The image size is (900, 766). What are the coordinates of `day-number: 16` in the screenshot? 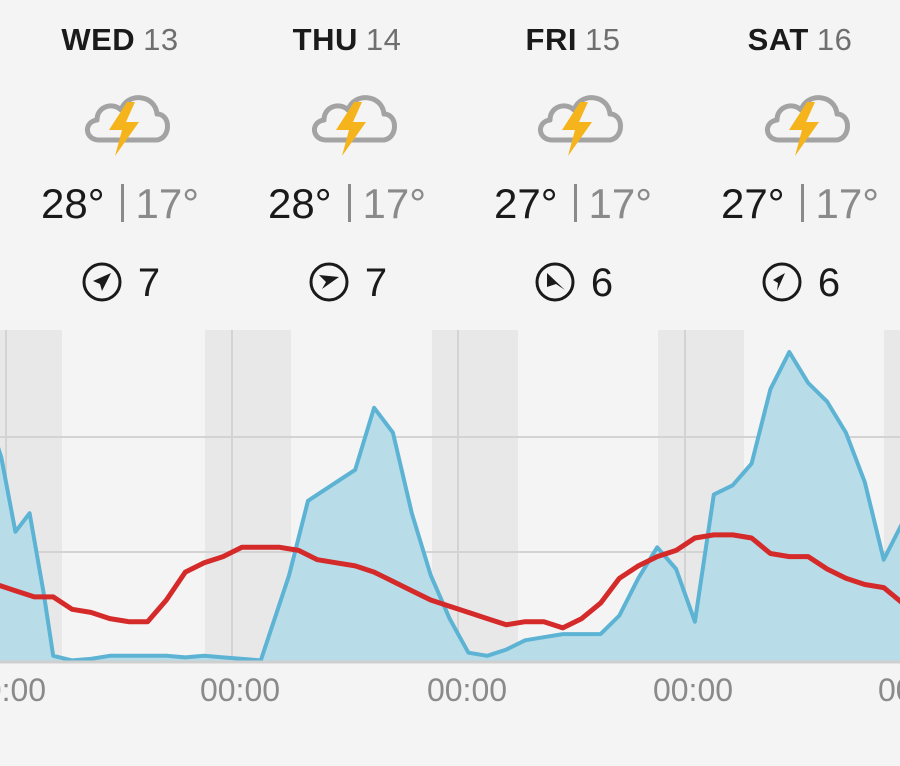 It's located at (834, 39).